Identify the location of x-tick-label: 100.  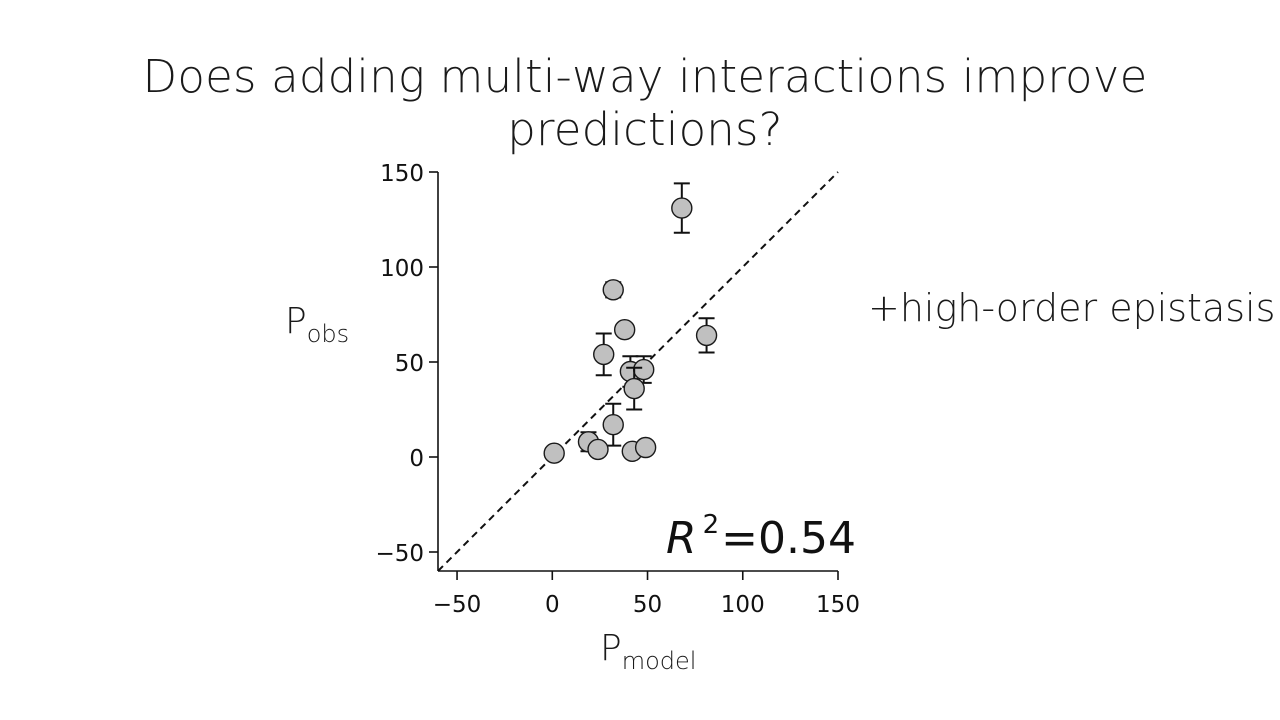
(743, 605).